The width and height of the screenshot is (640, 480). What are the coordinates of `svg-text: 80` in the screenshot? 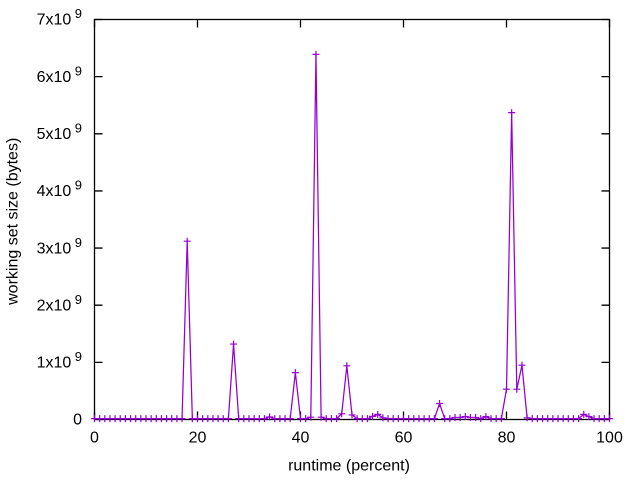 It's located at (507, 438).